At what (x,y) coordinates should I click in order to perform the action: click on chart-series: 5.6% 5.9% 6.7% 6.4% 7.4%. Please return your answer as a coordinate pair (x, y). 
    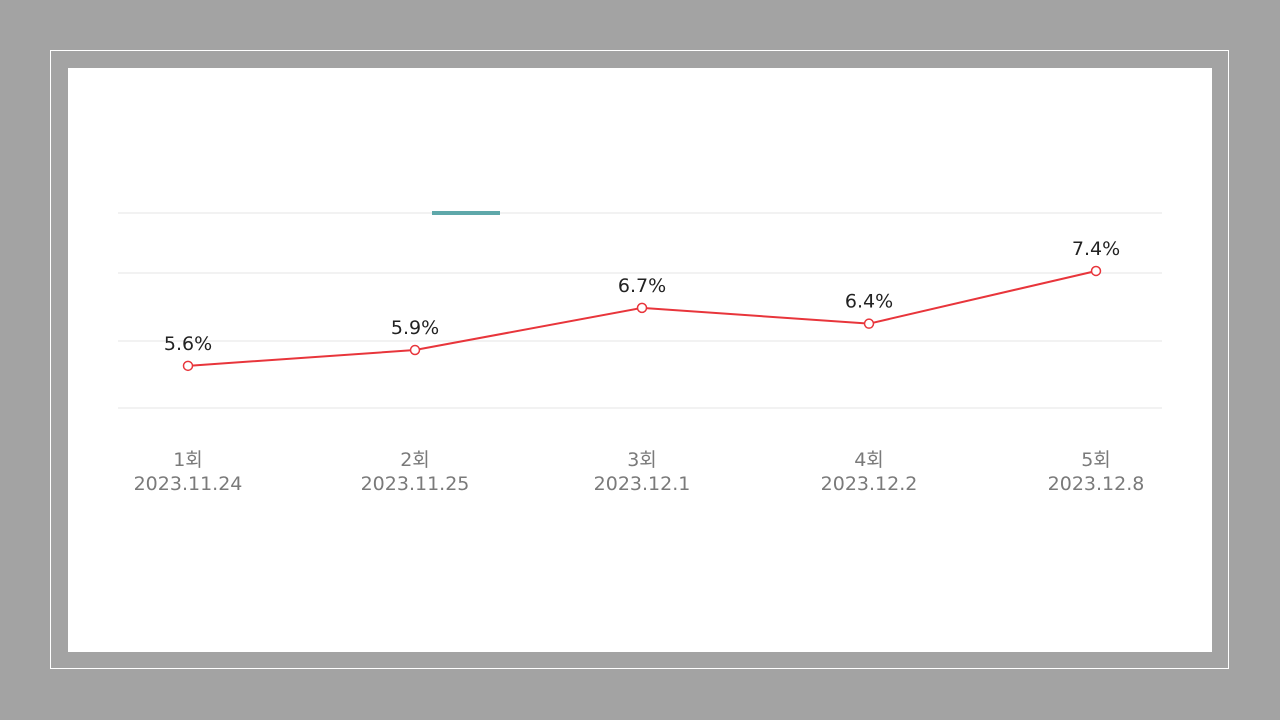
    Looking at the image, I should click on (642, 305).